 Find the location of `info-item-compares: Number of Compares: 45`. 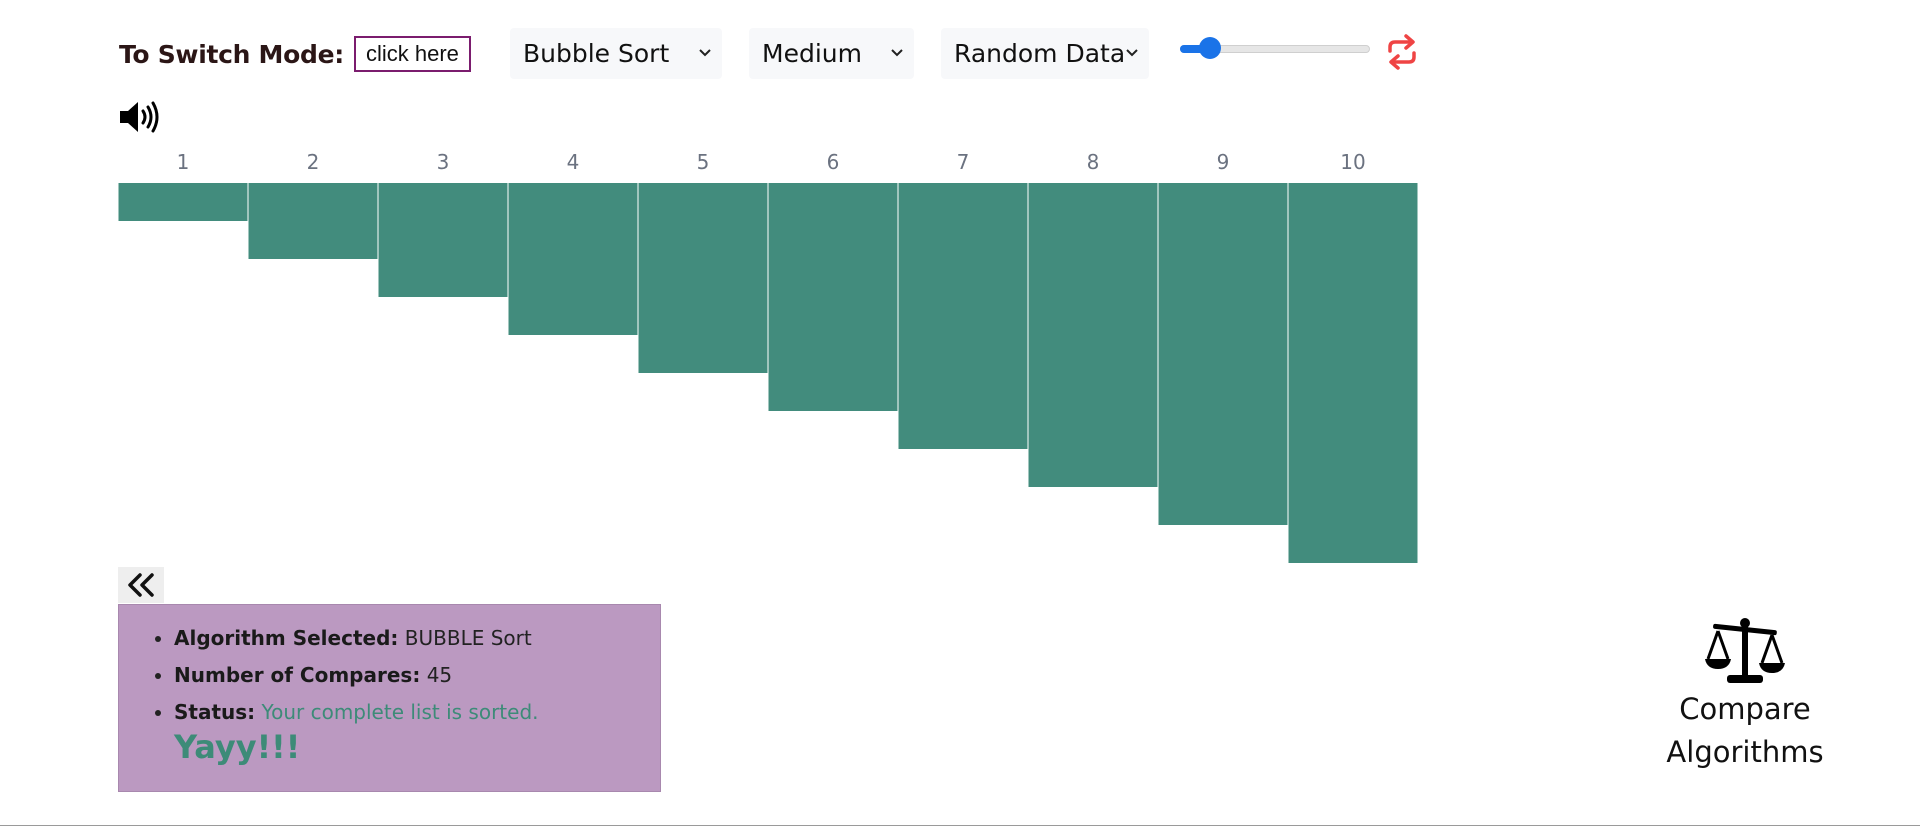

info-item-compares: Number of Compares: 45 is located at coordinates (417, 675).